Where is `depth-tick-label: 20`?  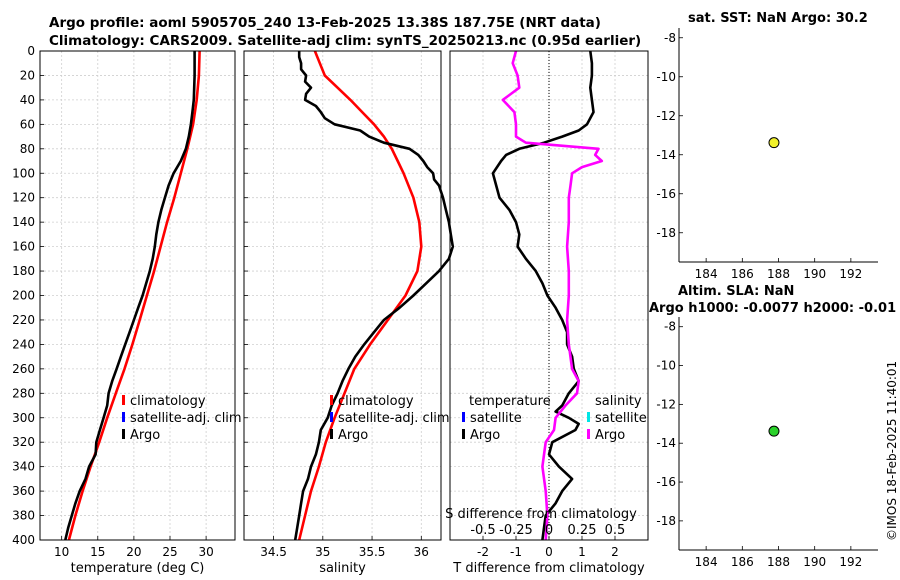 depth-tick-label: 20 is located at coordinates (27, 75).